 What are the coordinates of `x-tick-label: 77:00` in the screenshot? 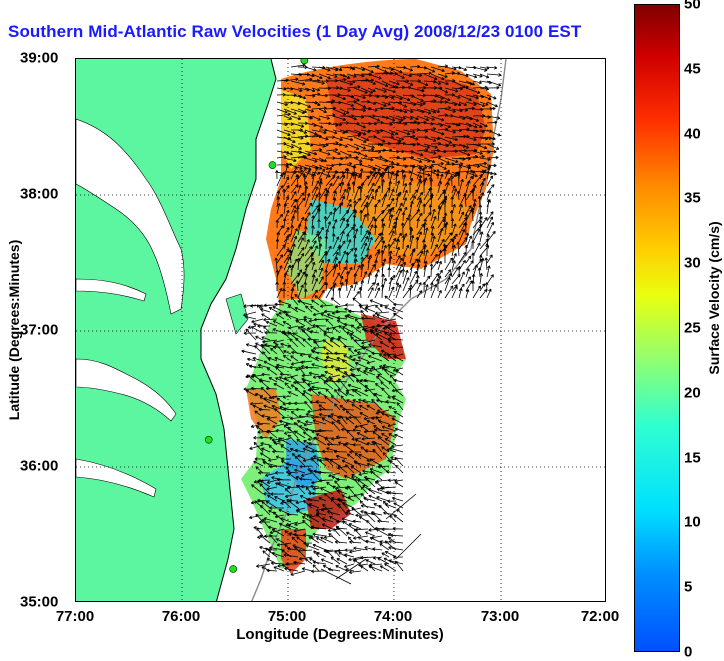 It's located at (75, 616).